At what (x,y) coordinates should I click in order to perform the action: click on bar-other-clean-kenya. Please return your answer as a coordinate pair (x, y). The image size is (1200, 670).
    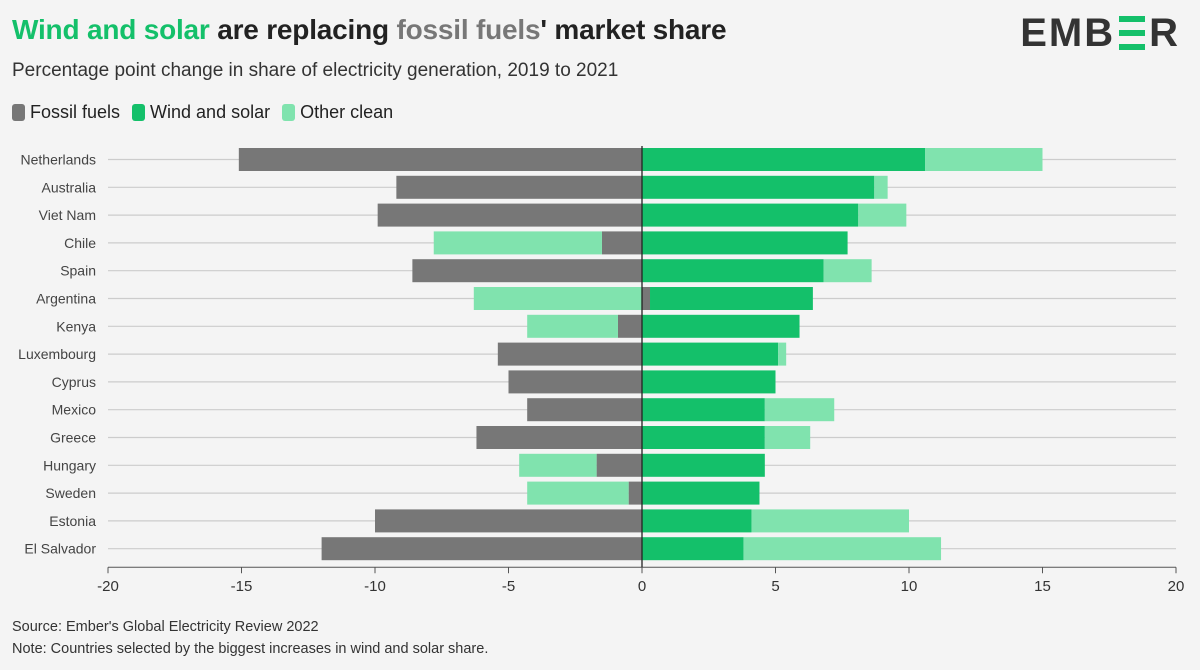
    Looking at the image, I should click on (572, 326).